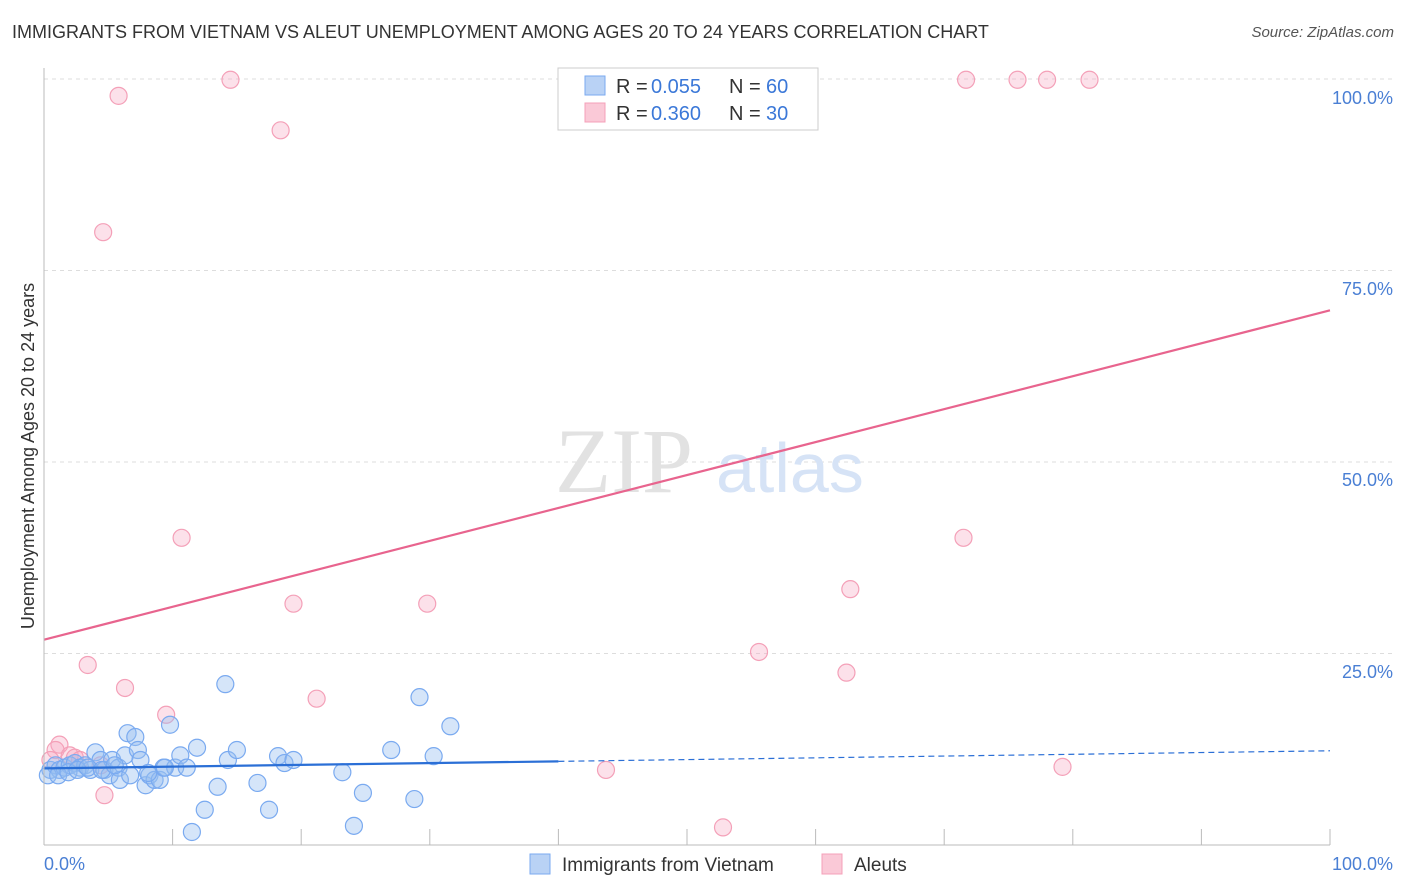 This screenshot has width=1406, height=892. What do you see at coordinates (1362, 98) in the screenshot?
I see `y-tick-100: 100.0%` at bounding box center [1362, 98].